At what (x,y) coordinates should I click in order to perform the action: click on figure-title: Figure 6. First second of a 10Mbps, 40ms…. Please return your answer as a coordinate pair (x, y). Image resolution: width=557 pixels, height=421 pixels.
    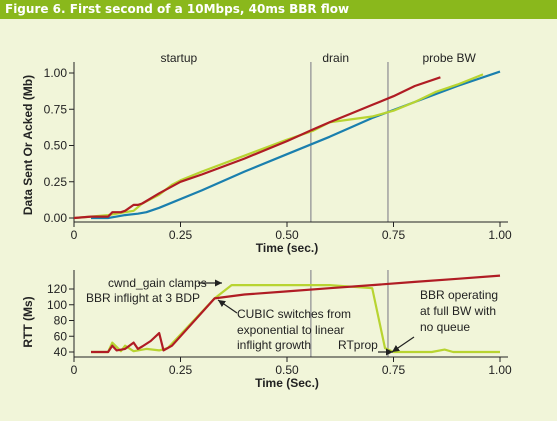
    Looking at the image, I should click on (177, 9).